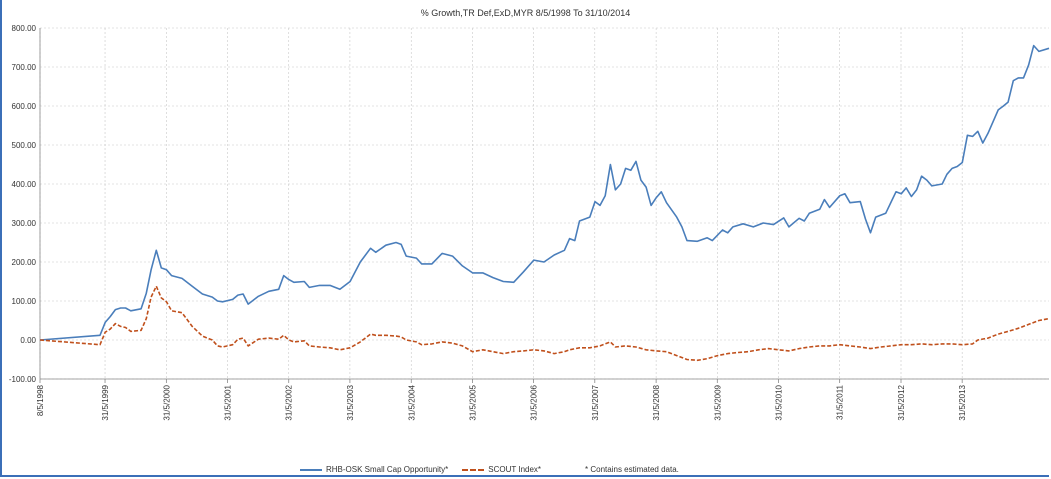 The width and height of the screenshot is (1051, 479). Describe the element at coordinates (840, 402) in the screenshot. I see `x-tick-label: 31/5/2011` at that location.